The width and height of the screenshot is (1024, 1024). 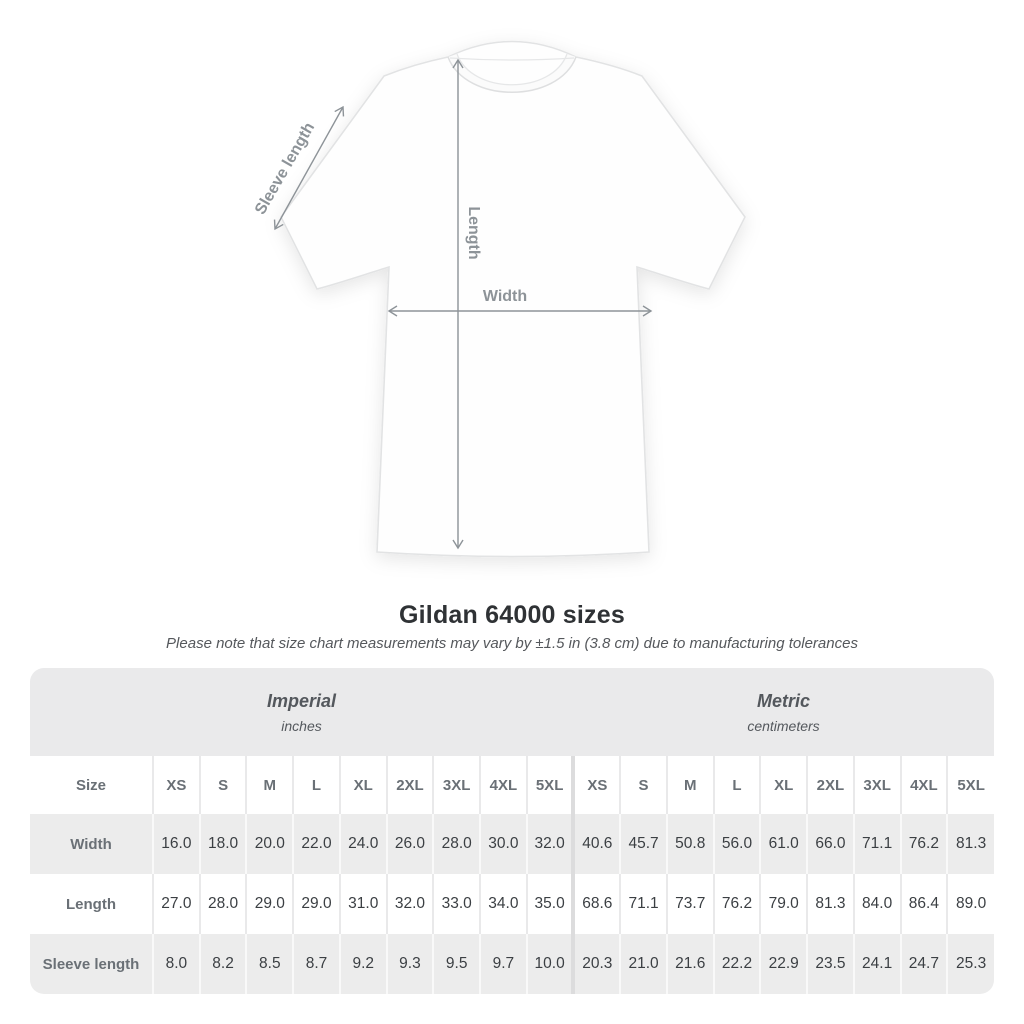 I want to click on value-cell: 68.6, so click(x=596, y=904).